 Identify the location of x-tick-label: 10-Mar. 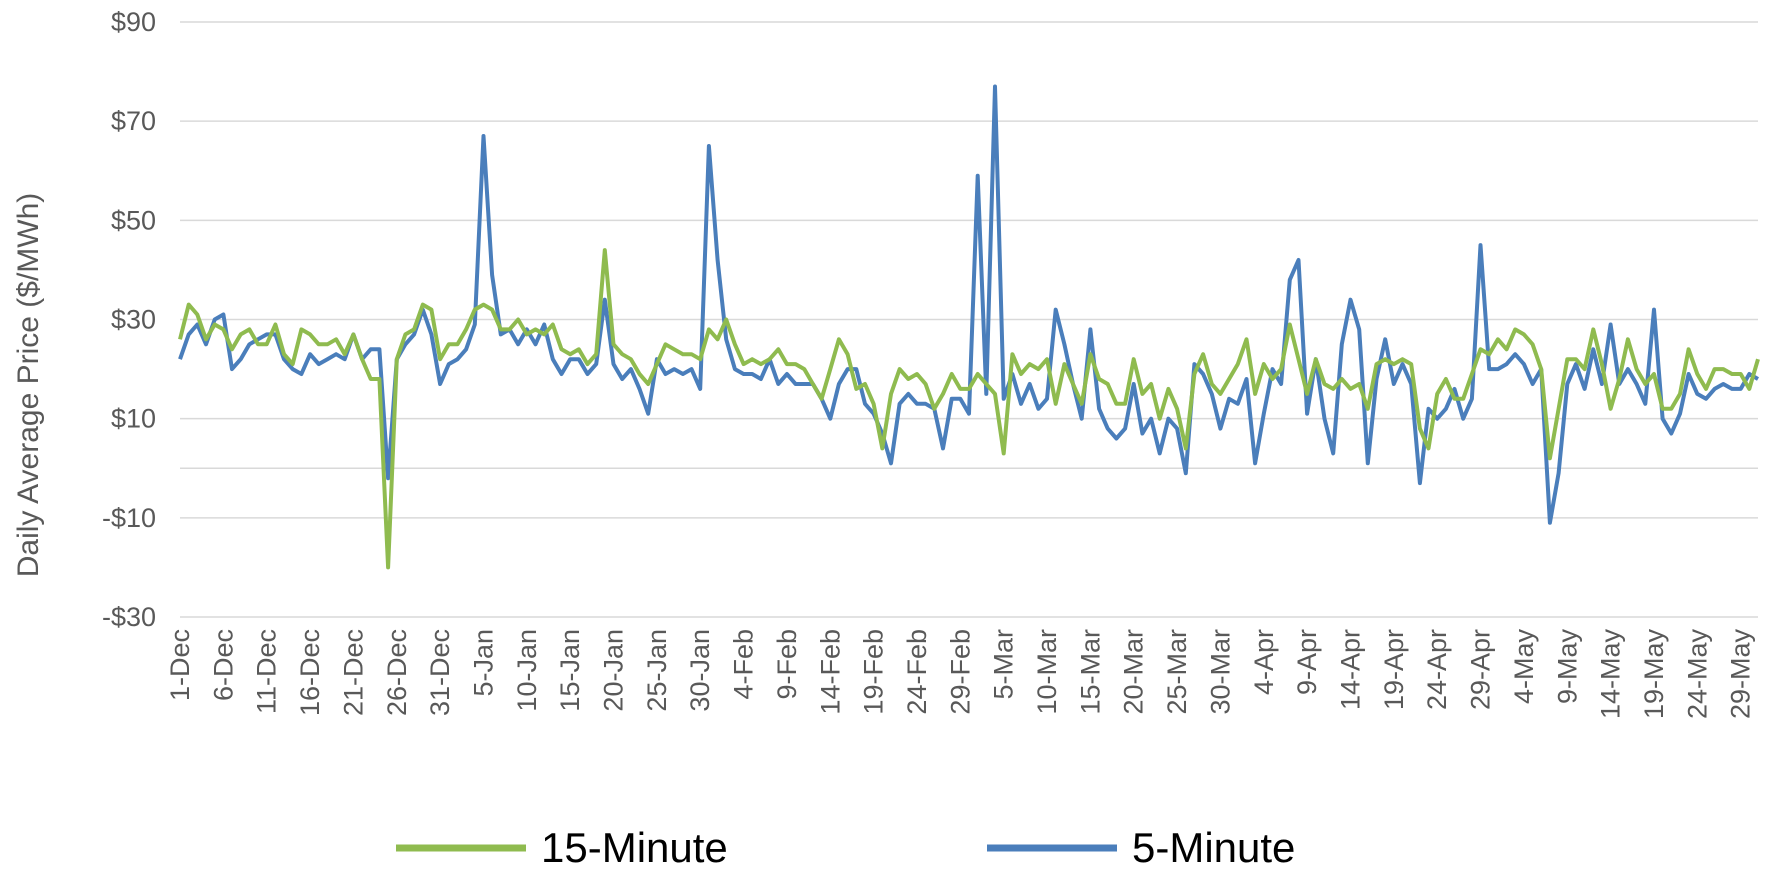
(1047, 672).